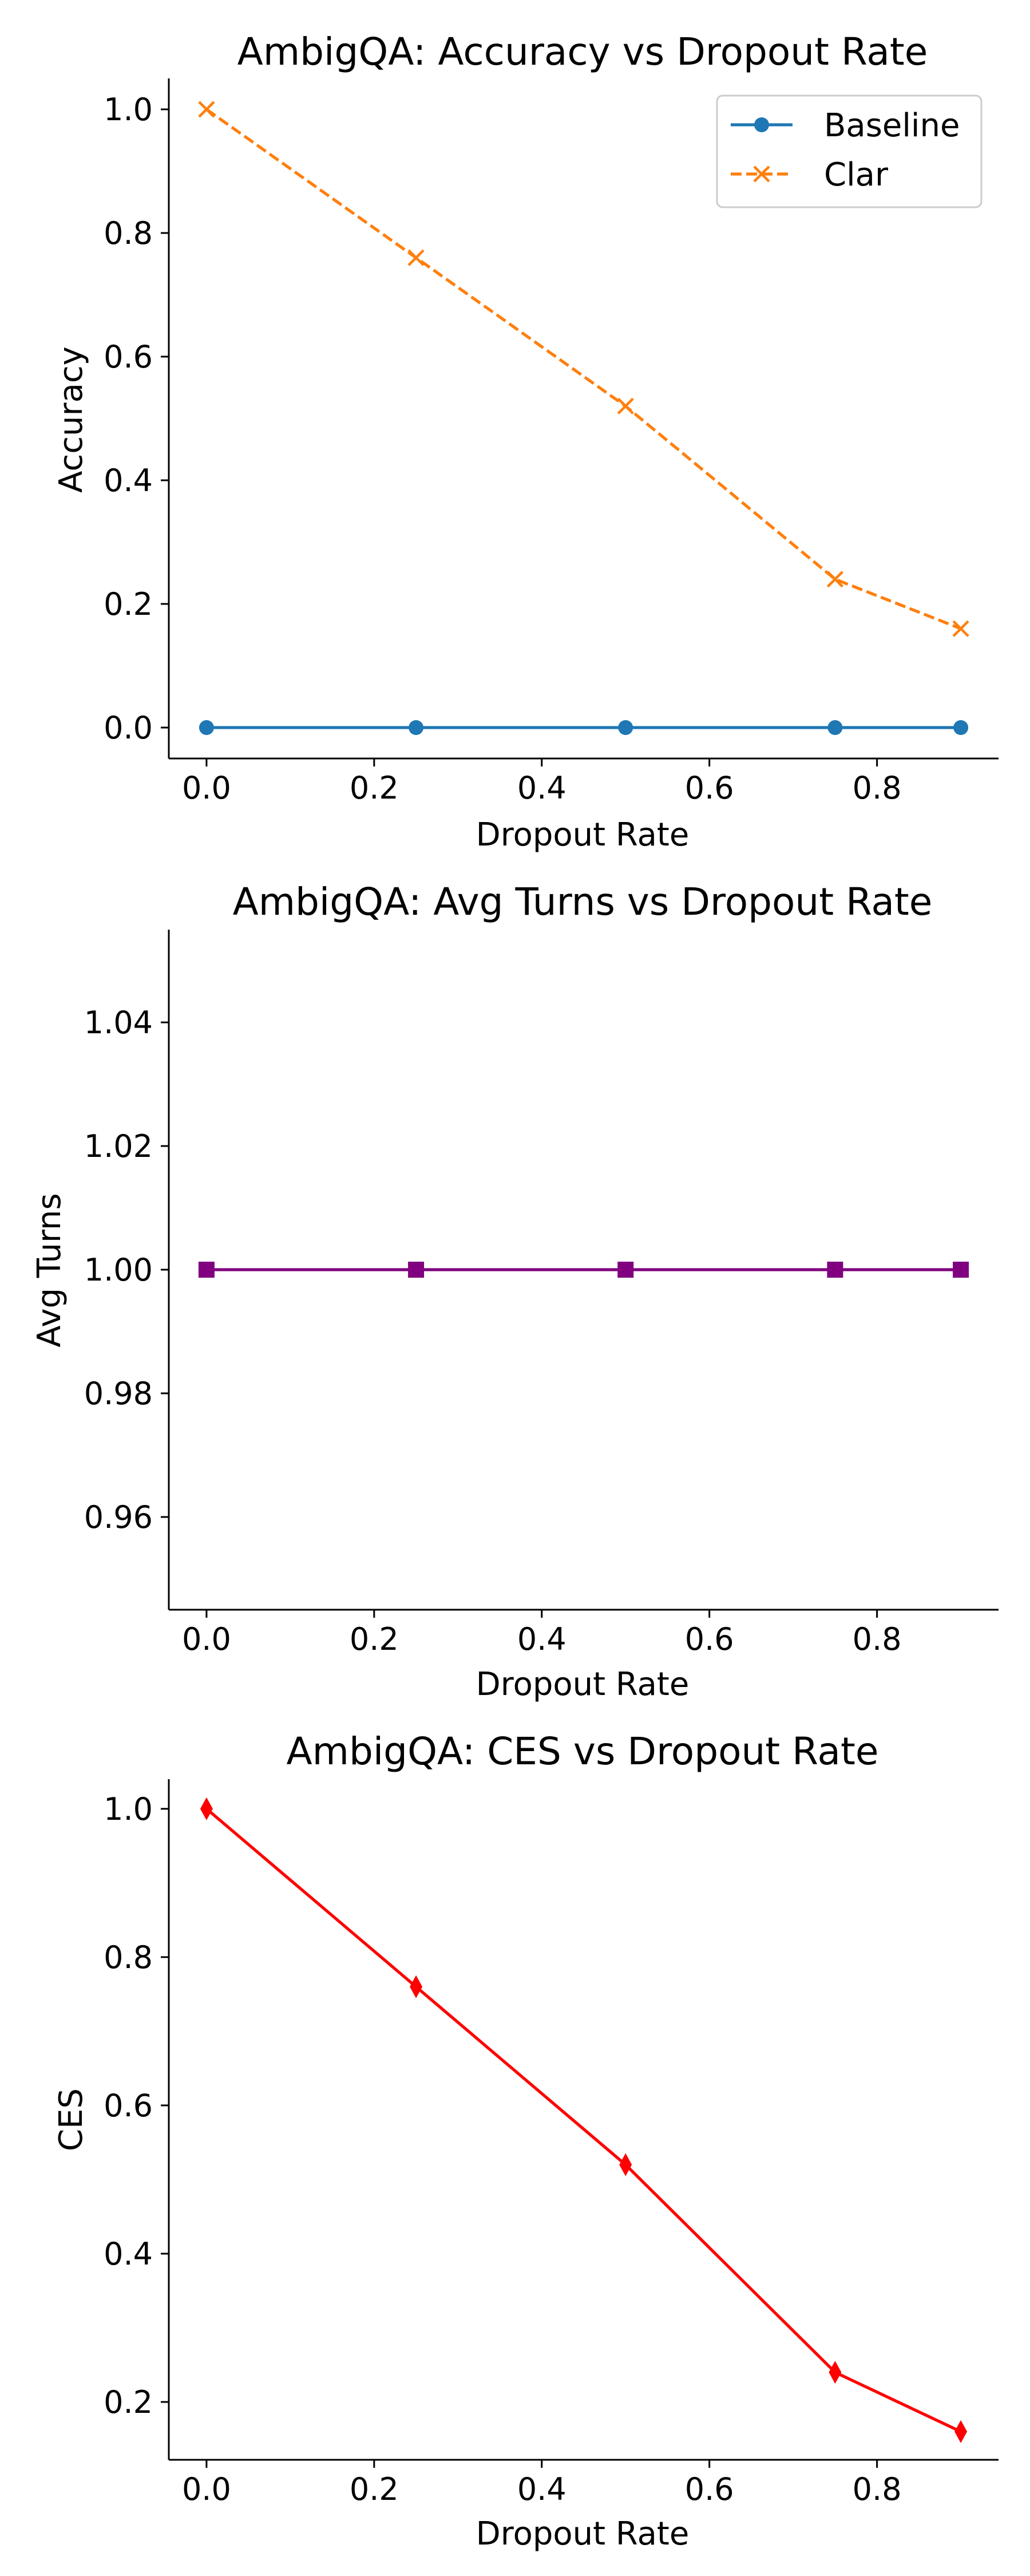 This screenshot has width=1030, height=2576. What do you see at coordinates (128, 2254) in the screenshot?
I see `ces-y-tick-label: 0.4` at bounding box center [128, 2254].